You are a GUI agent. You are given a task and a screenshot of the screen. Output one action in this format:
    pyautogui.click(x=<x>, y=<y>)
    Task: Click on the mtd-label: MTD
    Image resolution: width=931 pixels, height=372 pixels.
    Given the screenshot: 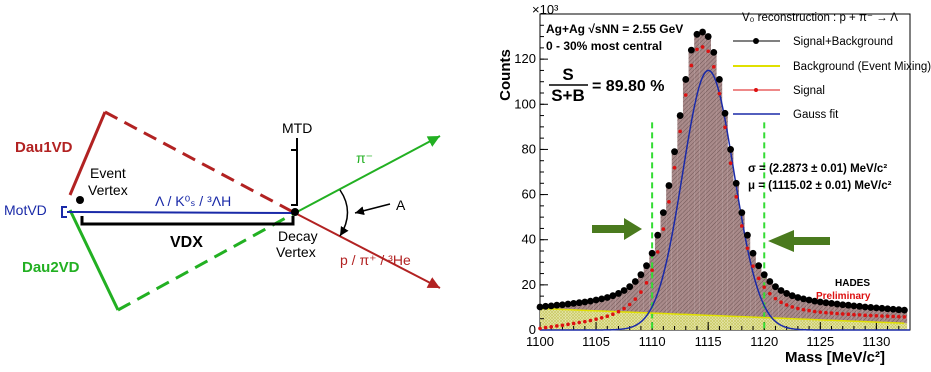 What is the action you would take?
    pyautogui.click(x=297, y=128)
    